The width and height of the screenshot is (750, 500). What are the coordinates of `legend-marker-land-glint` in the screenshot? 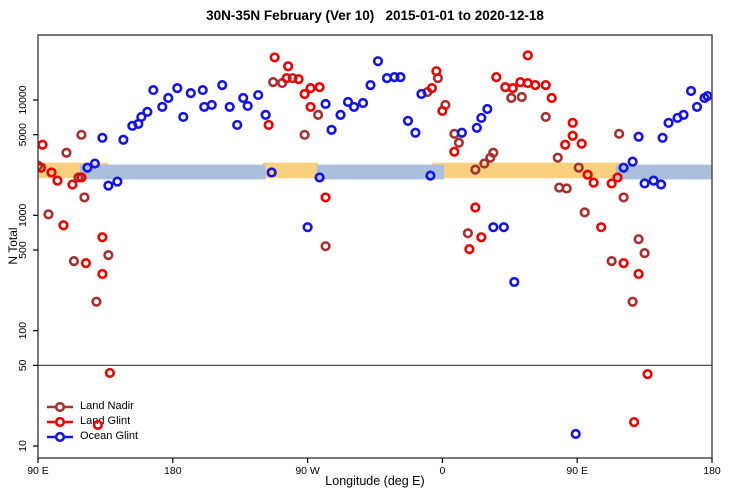 It's located at (60, 421).